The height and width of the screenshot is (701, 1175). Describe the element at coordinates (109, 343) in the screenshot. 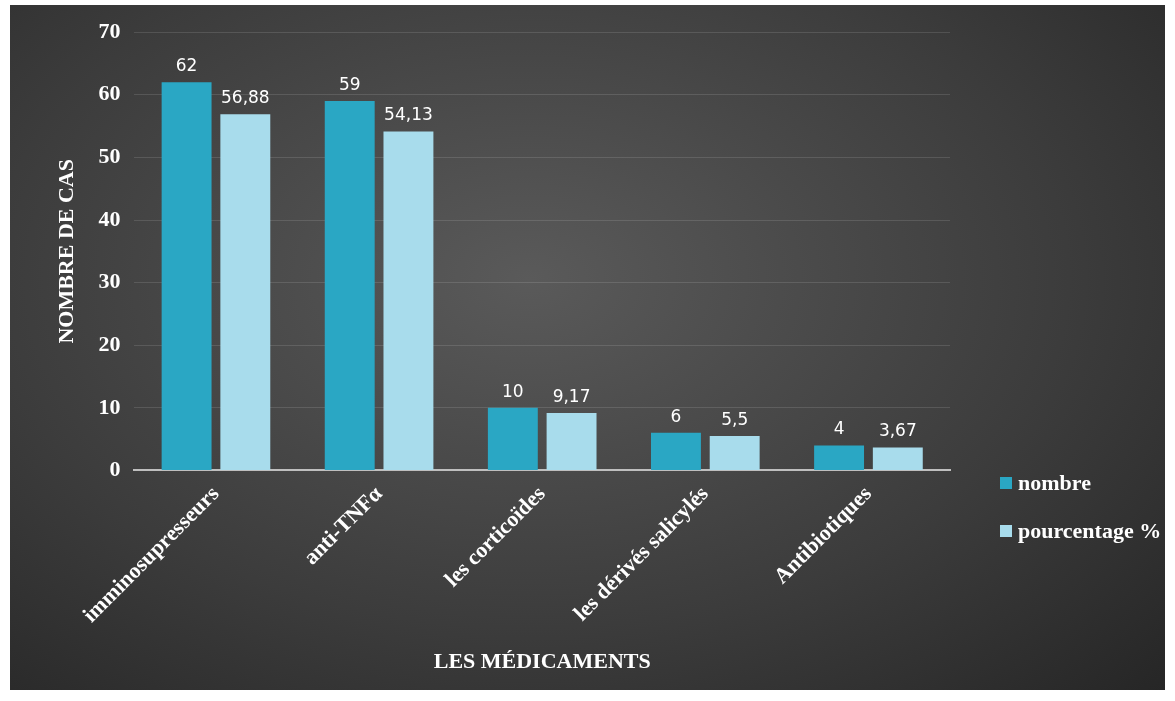

I see `y-tick-label: 20` at that location.